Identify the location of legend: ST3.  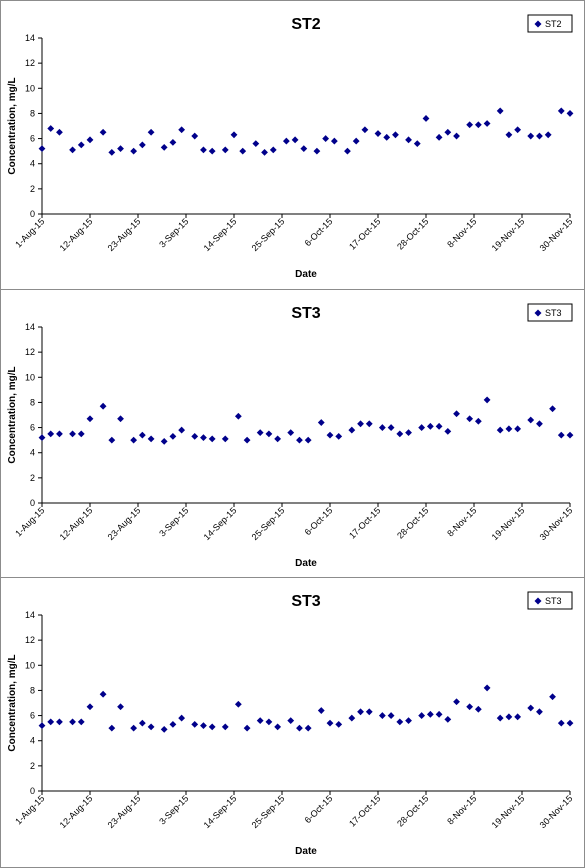
(550, 600).